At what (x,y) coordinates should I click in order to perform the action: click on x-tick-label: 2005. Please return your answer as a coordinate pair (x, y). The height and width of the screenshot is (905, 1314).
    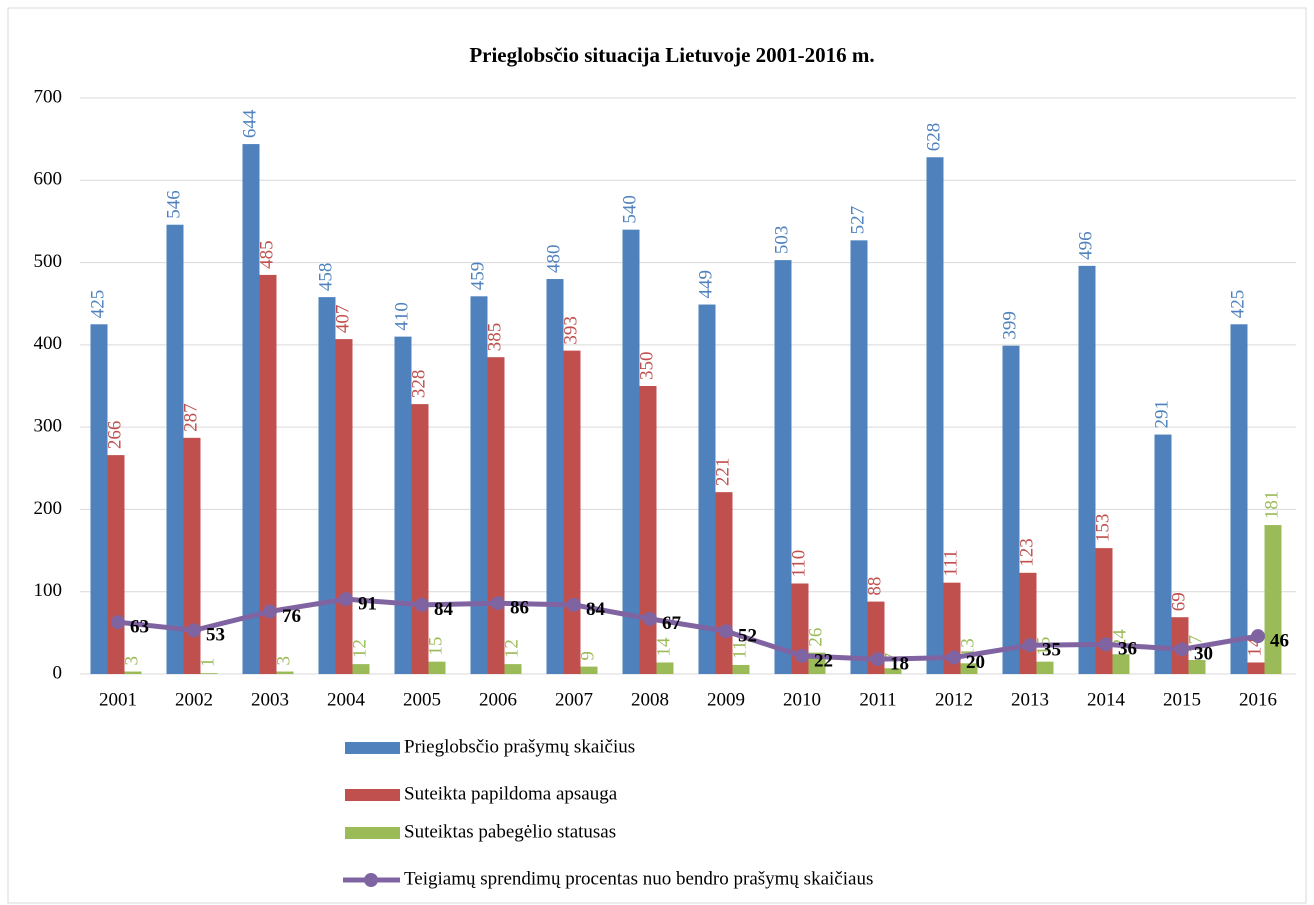
    Looking at the image, I should click on (422, 699).